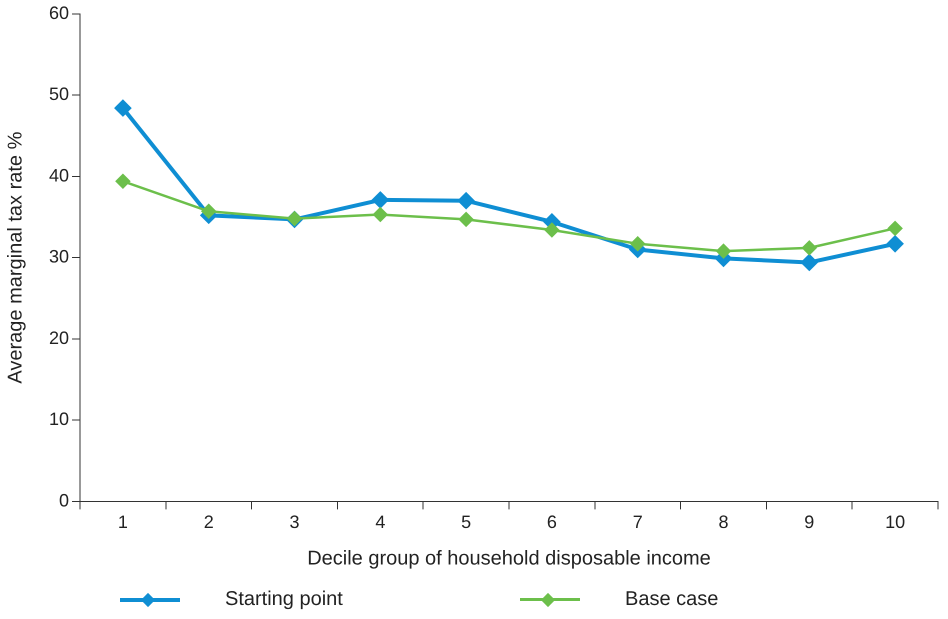 Image resolution: width=948 pixels, height=619 pixels. I want to click on y-tick-label: 60, so click(59, 12).